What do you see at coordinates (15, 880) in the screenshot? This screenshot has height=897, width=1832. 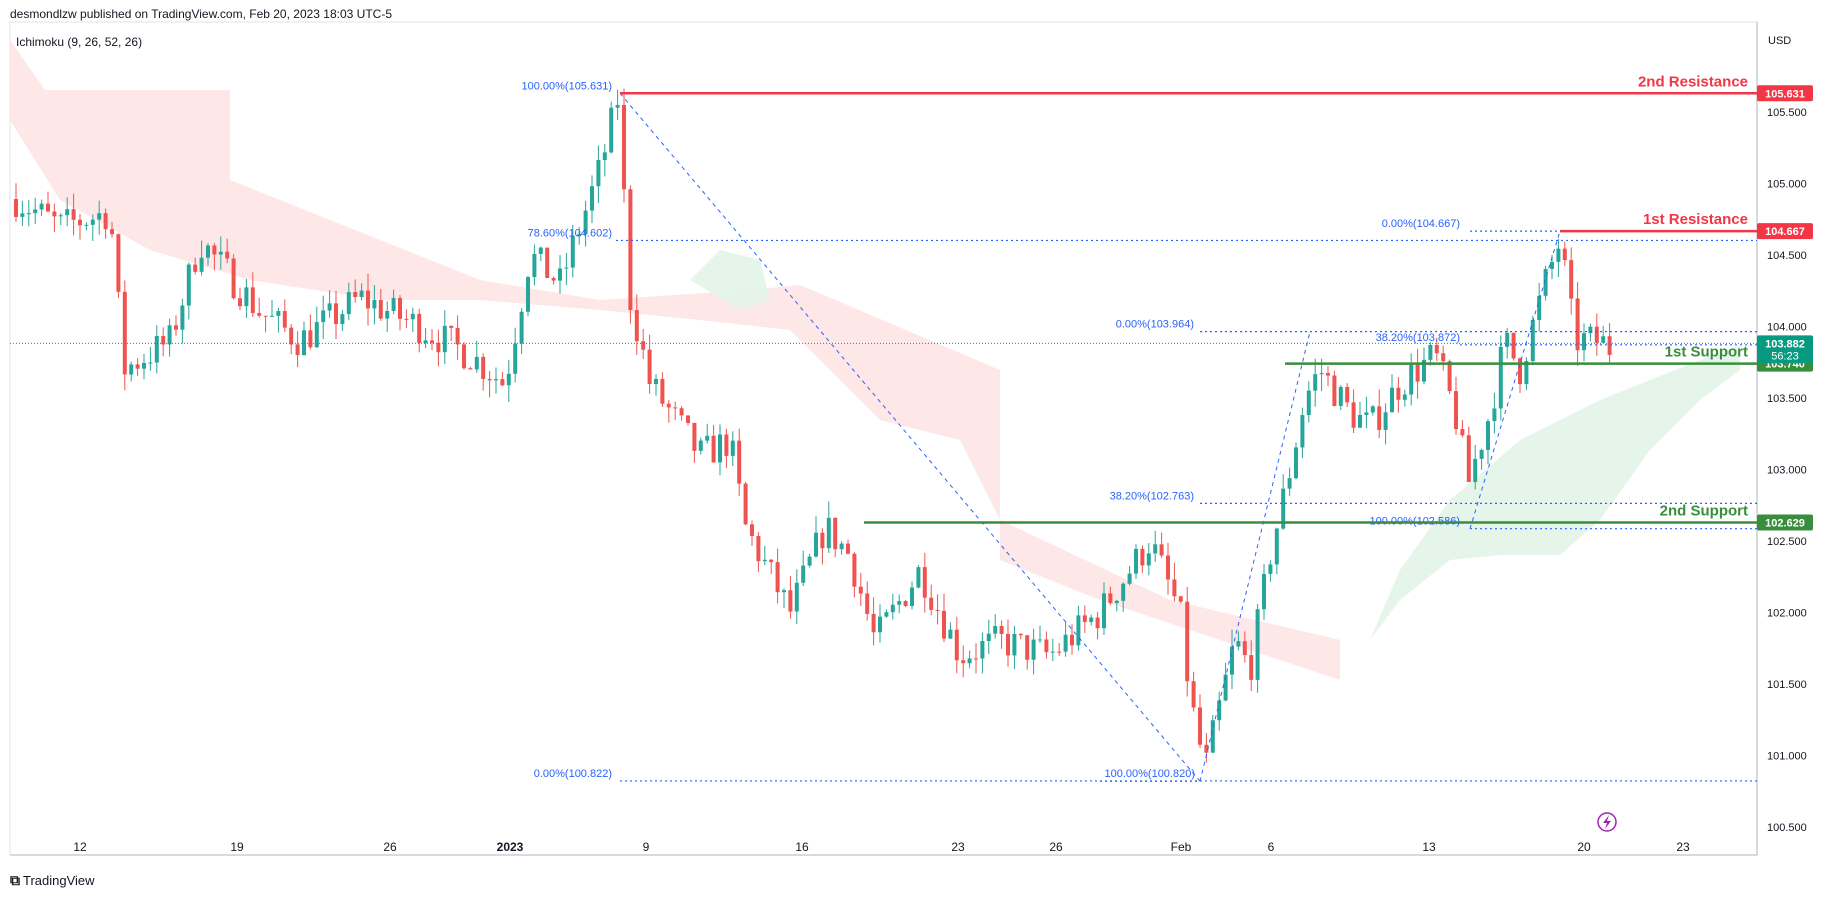 I see `tradingview-logo-icon: ⧉` at bounding box center [15, 880].